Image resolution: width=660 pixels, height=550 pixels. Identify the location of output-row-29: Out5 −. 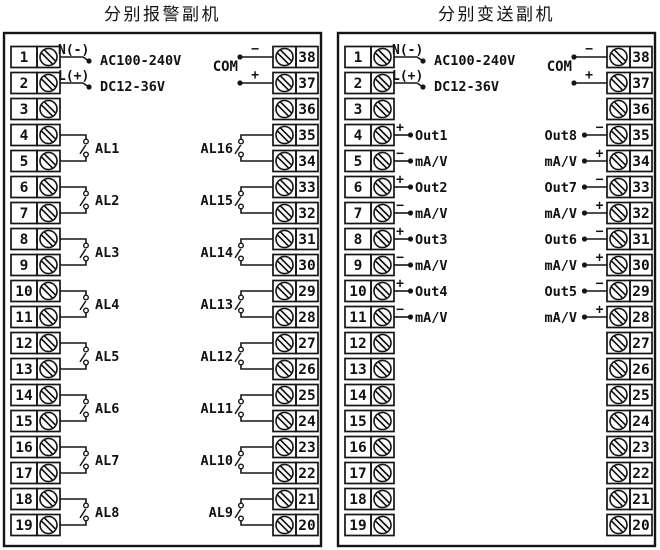
(575, 288).